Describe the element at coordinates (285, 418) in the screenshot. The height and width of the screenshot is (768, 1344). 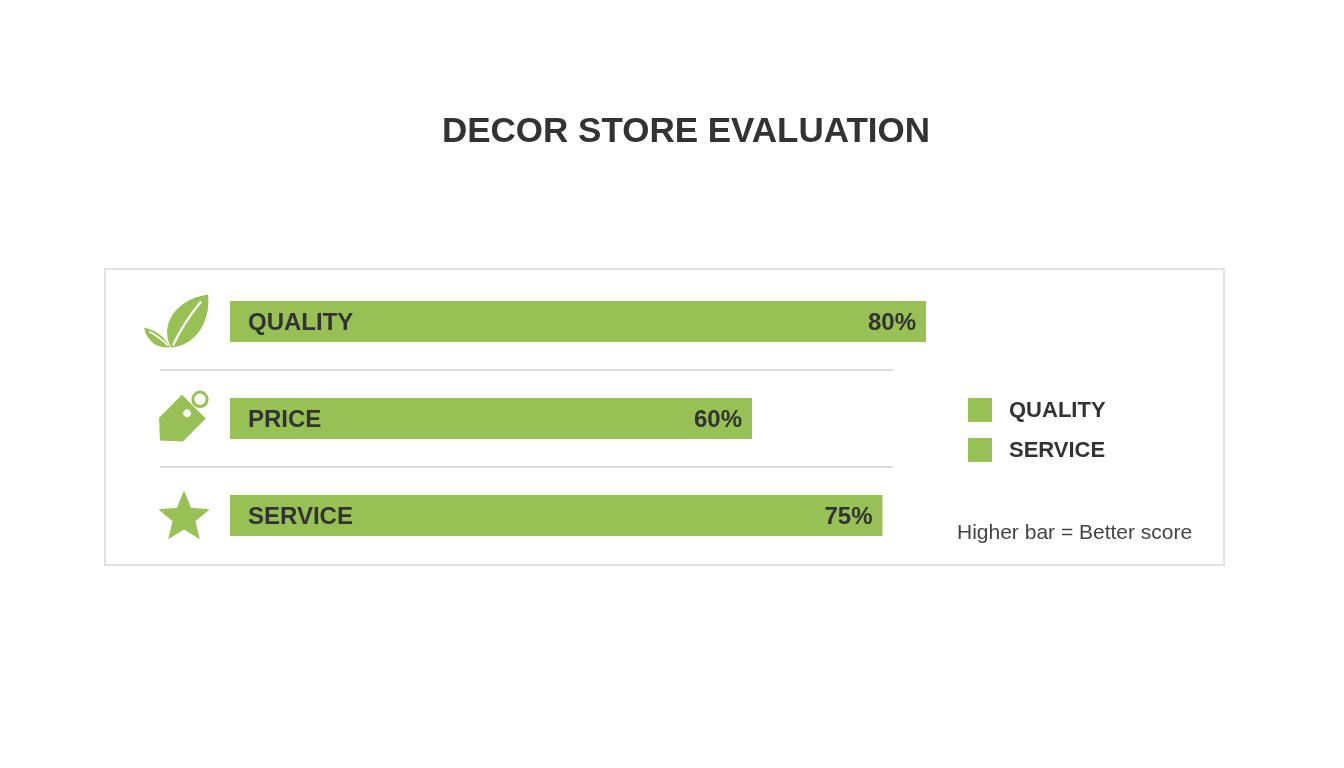
I see `y-tick-label: PRICE` at that location.